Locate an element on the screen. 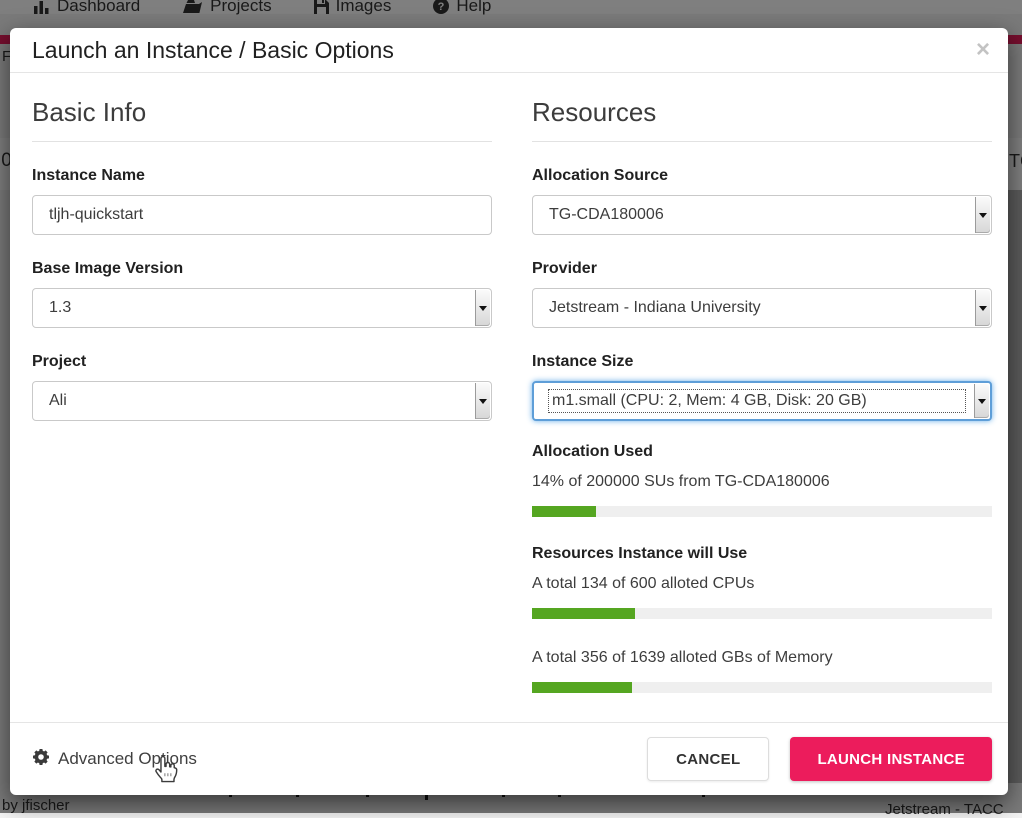 Image resolution: width=1022 pixels, height=818 pixels. basic-info-heading: Basic Info is located at coordinates (262, 119).